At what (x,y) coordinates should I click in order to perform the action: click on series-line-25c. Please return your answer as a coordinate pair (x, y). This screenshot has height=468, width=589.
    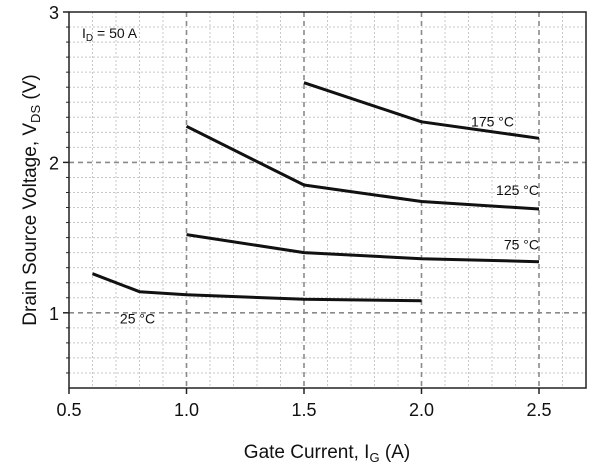
    Looking at the image, I should click on (256, 287).